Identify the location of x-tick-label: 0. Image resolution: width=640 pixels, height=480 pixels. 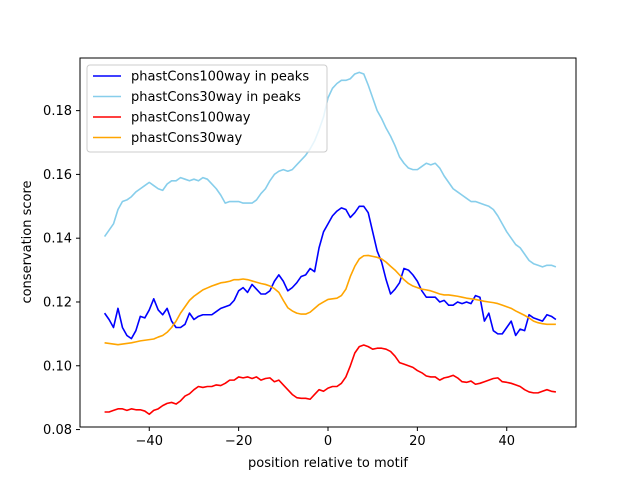
(328, 441).